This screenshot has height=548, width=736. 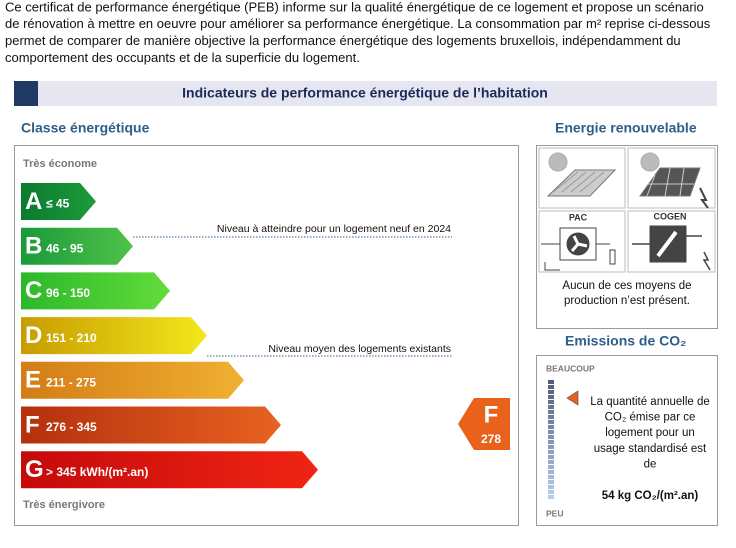 I want to click on class-range: 276 - 345, so click(x=71, y=427).